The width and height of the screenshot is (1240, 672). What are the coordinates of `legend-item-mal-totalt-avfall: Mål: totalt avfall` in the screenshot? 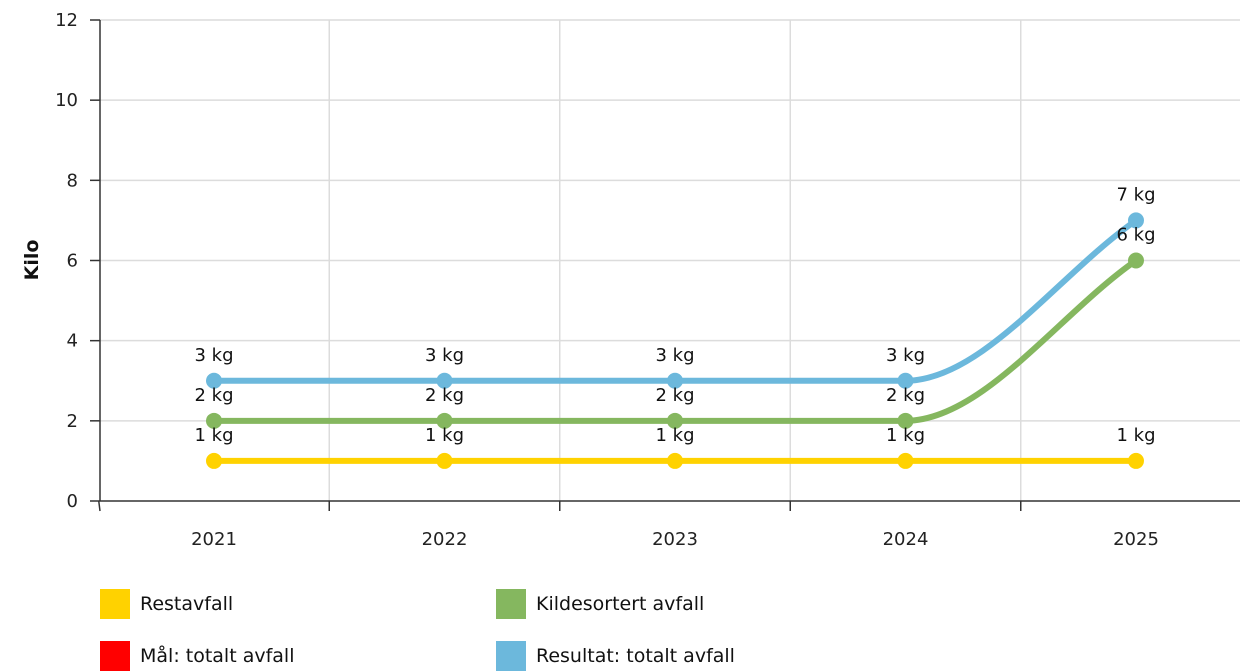 It's located at (197, 656).